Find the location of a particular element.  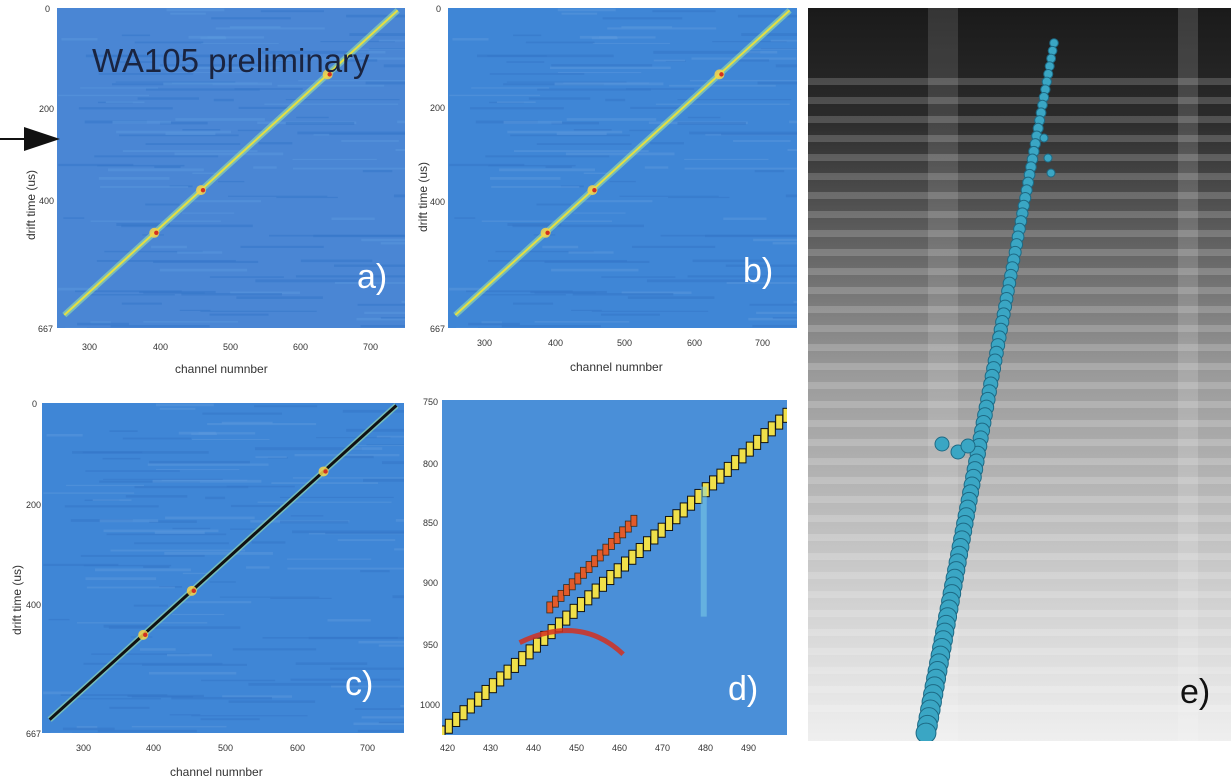

track-line is located at coordinates (231, 162).